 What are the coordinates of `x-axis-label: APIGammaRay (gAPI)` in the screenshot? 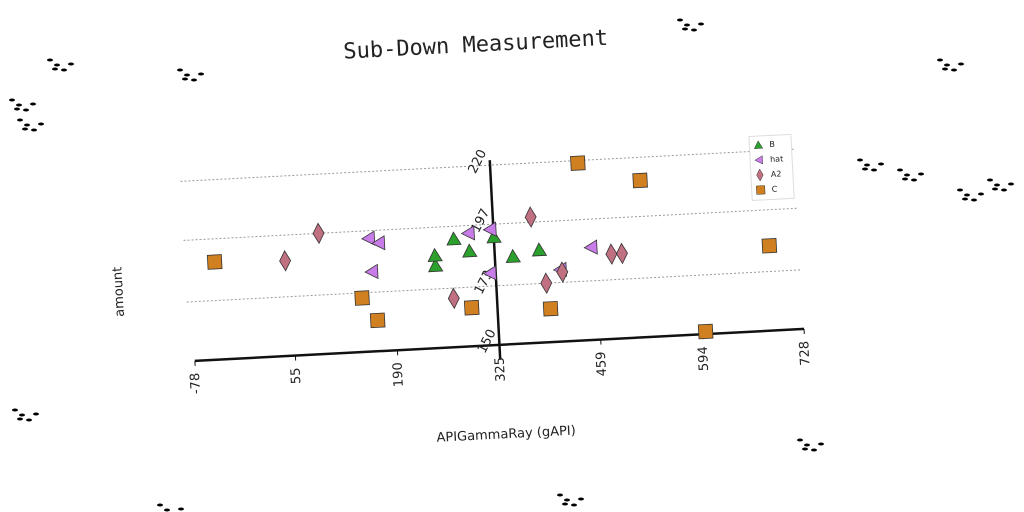 It's located at (506, 435).